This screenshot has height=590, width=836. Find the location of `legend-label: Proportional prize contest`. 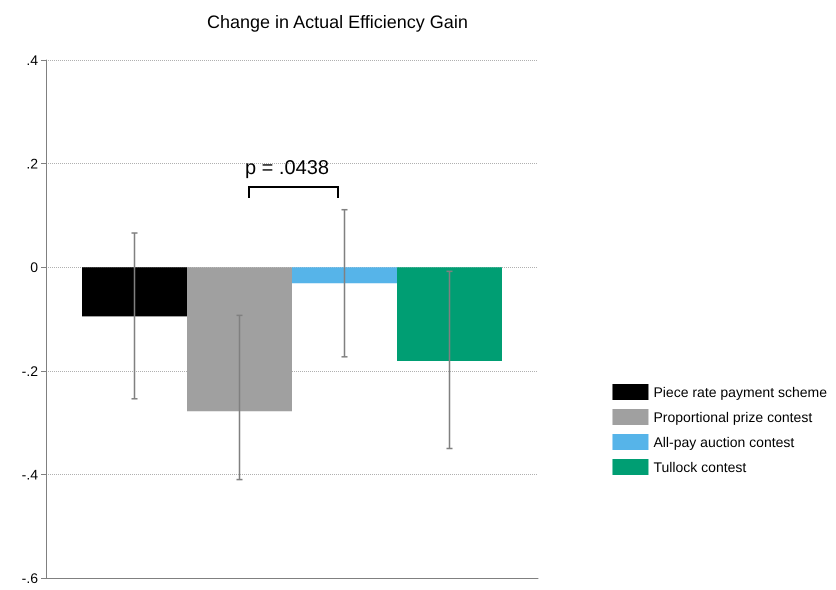

legend-label: Proportional prize contest is located at coordinates (732, 417).